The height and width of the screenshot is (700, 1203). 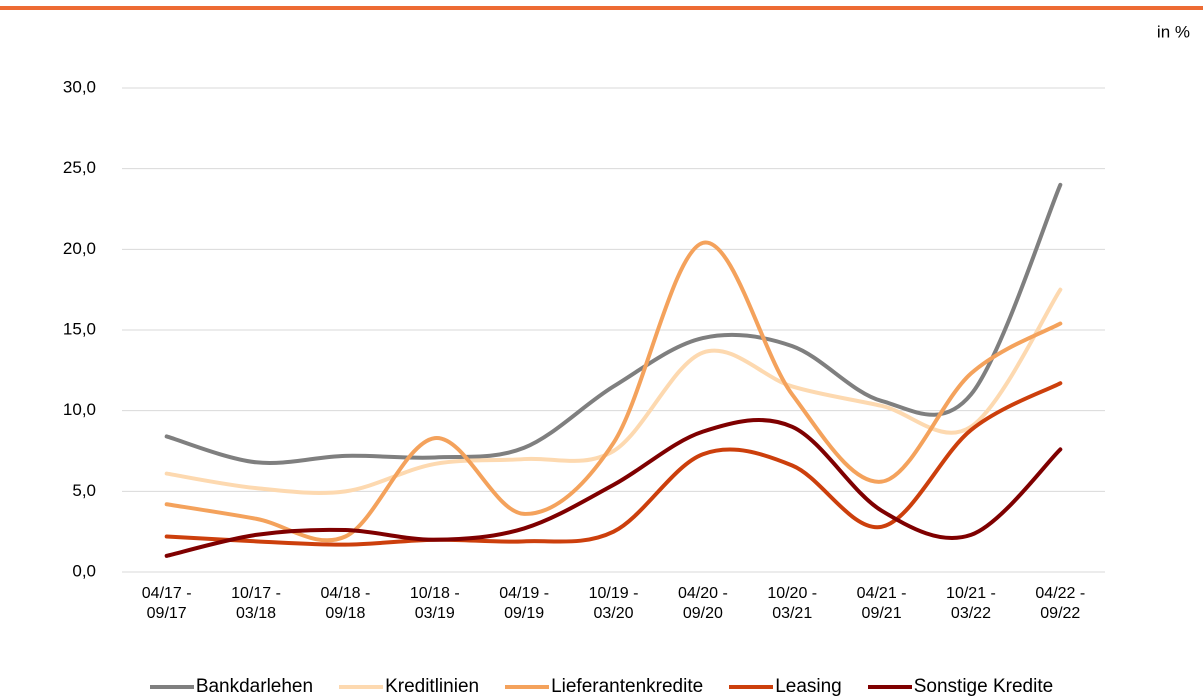 I want to click on x-tick-label: 10/20 - 03/21, so click(x=792, y=603).